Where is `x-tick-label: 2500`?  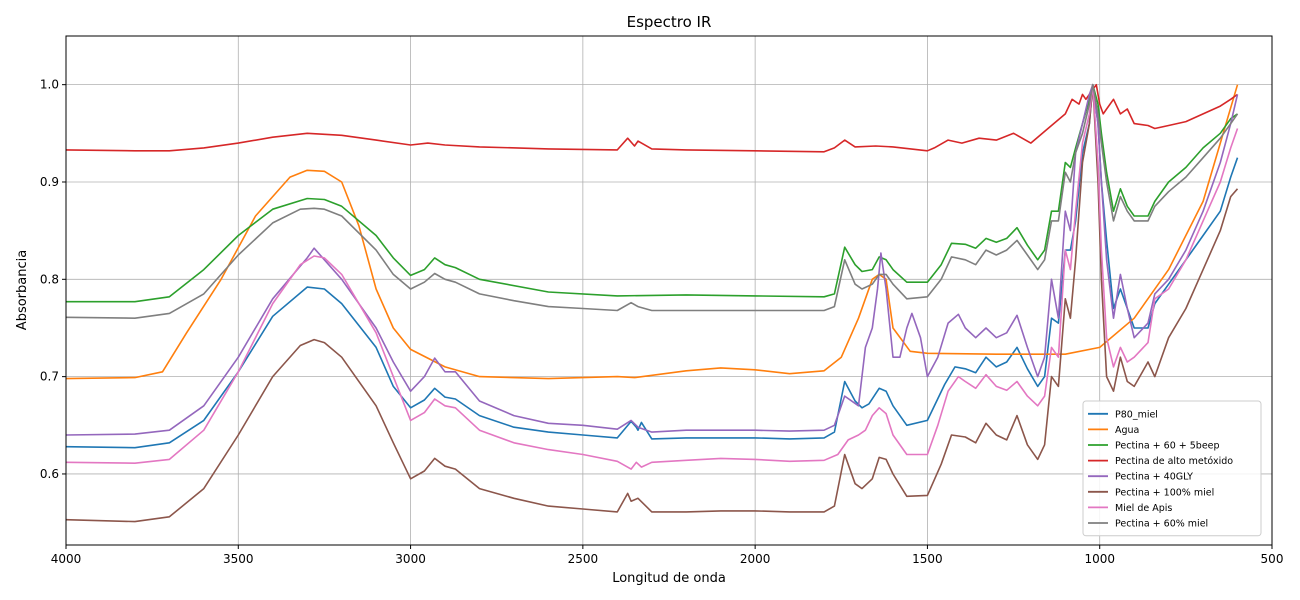
x-tick-label: 2500 is located at coordinates (583, 559).